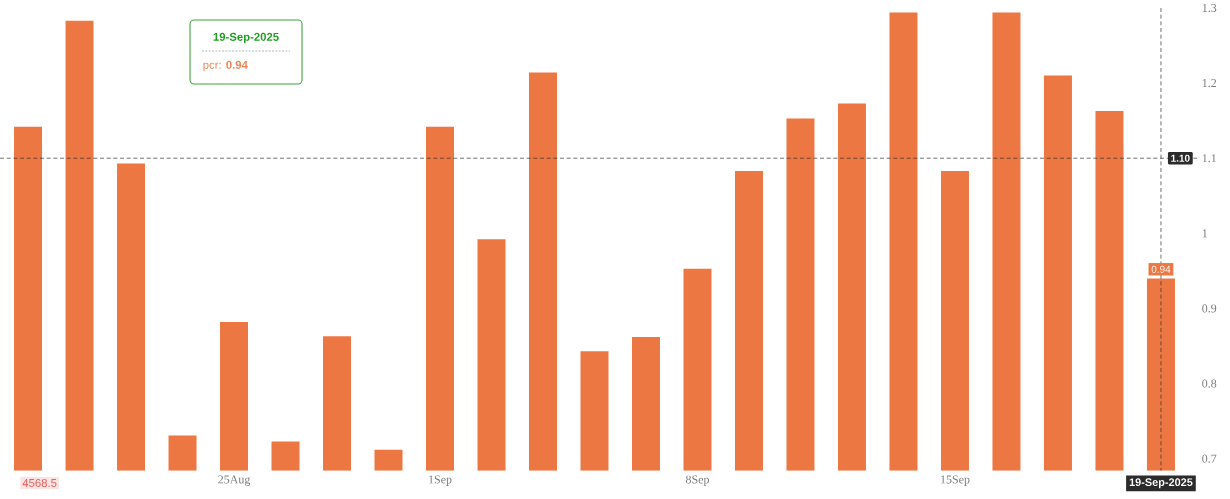  I want to click on x-tick-label: 1Sep, so click(440, 480).